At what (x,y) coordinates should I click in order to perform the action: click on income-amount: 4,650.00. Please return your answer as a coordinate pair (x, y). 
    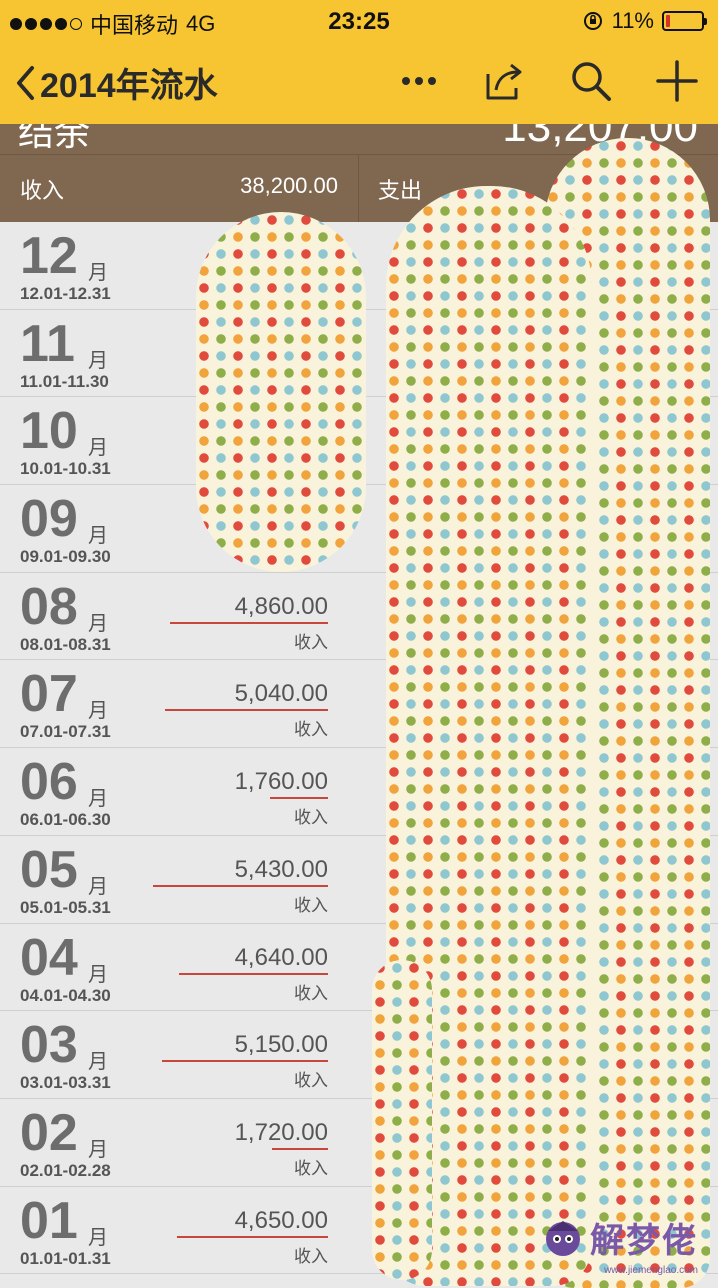
    Looking at the image, I should click on (281, 1220).